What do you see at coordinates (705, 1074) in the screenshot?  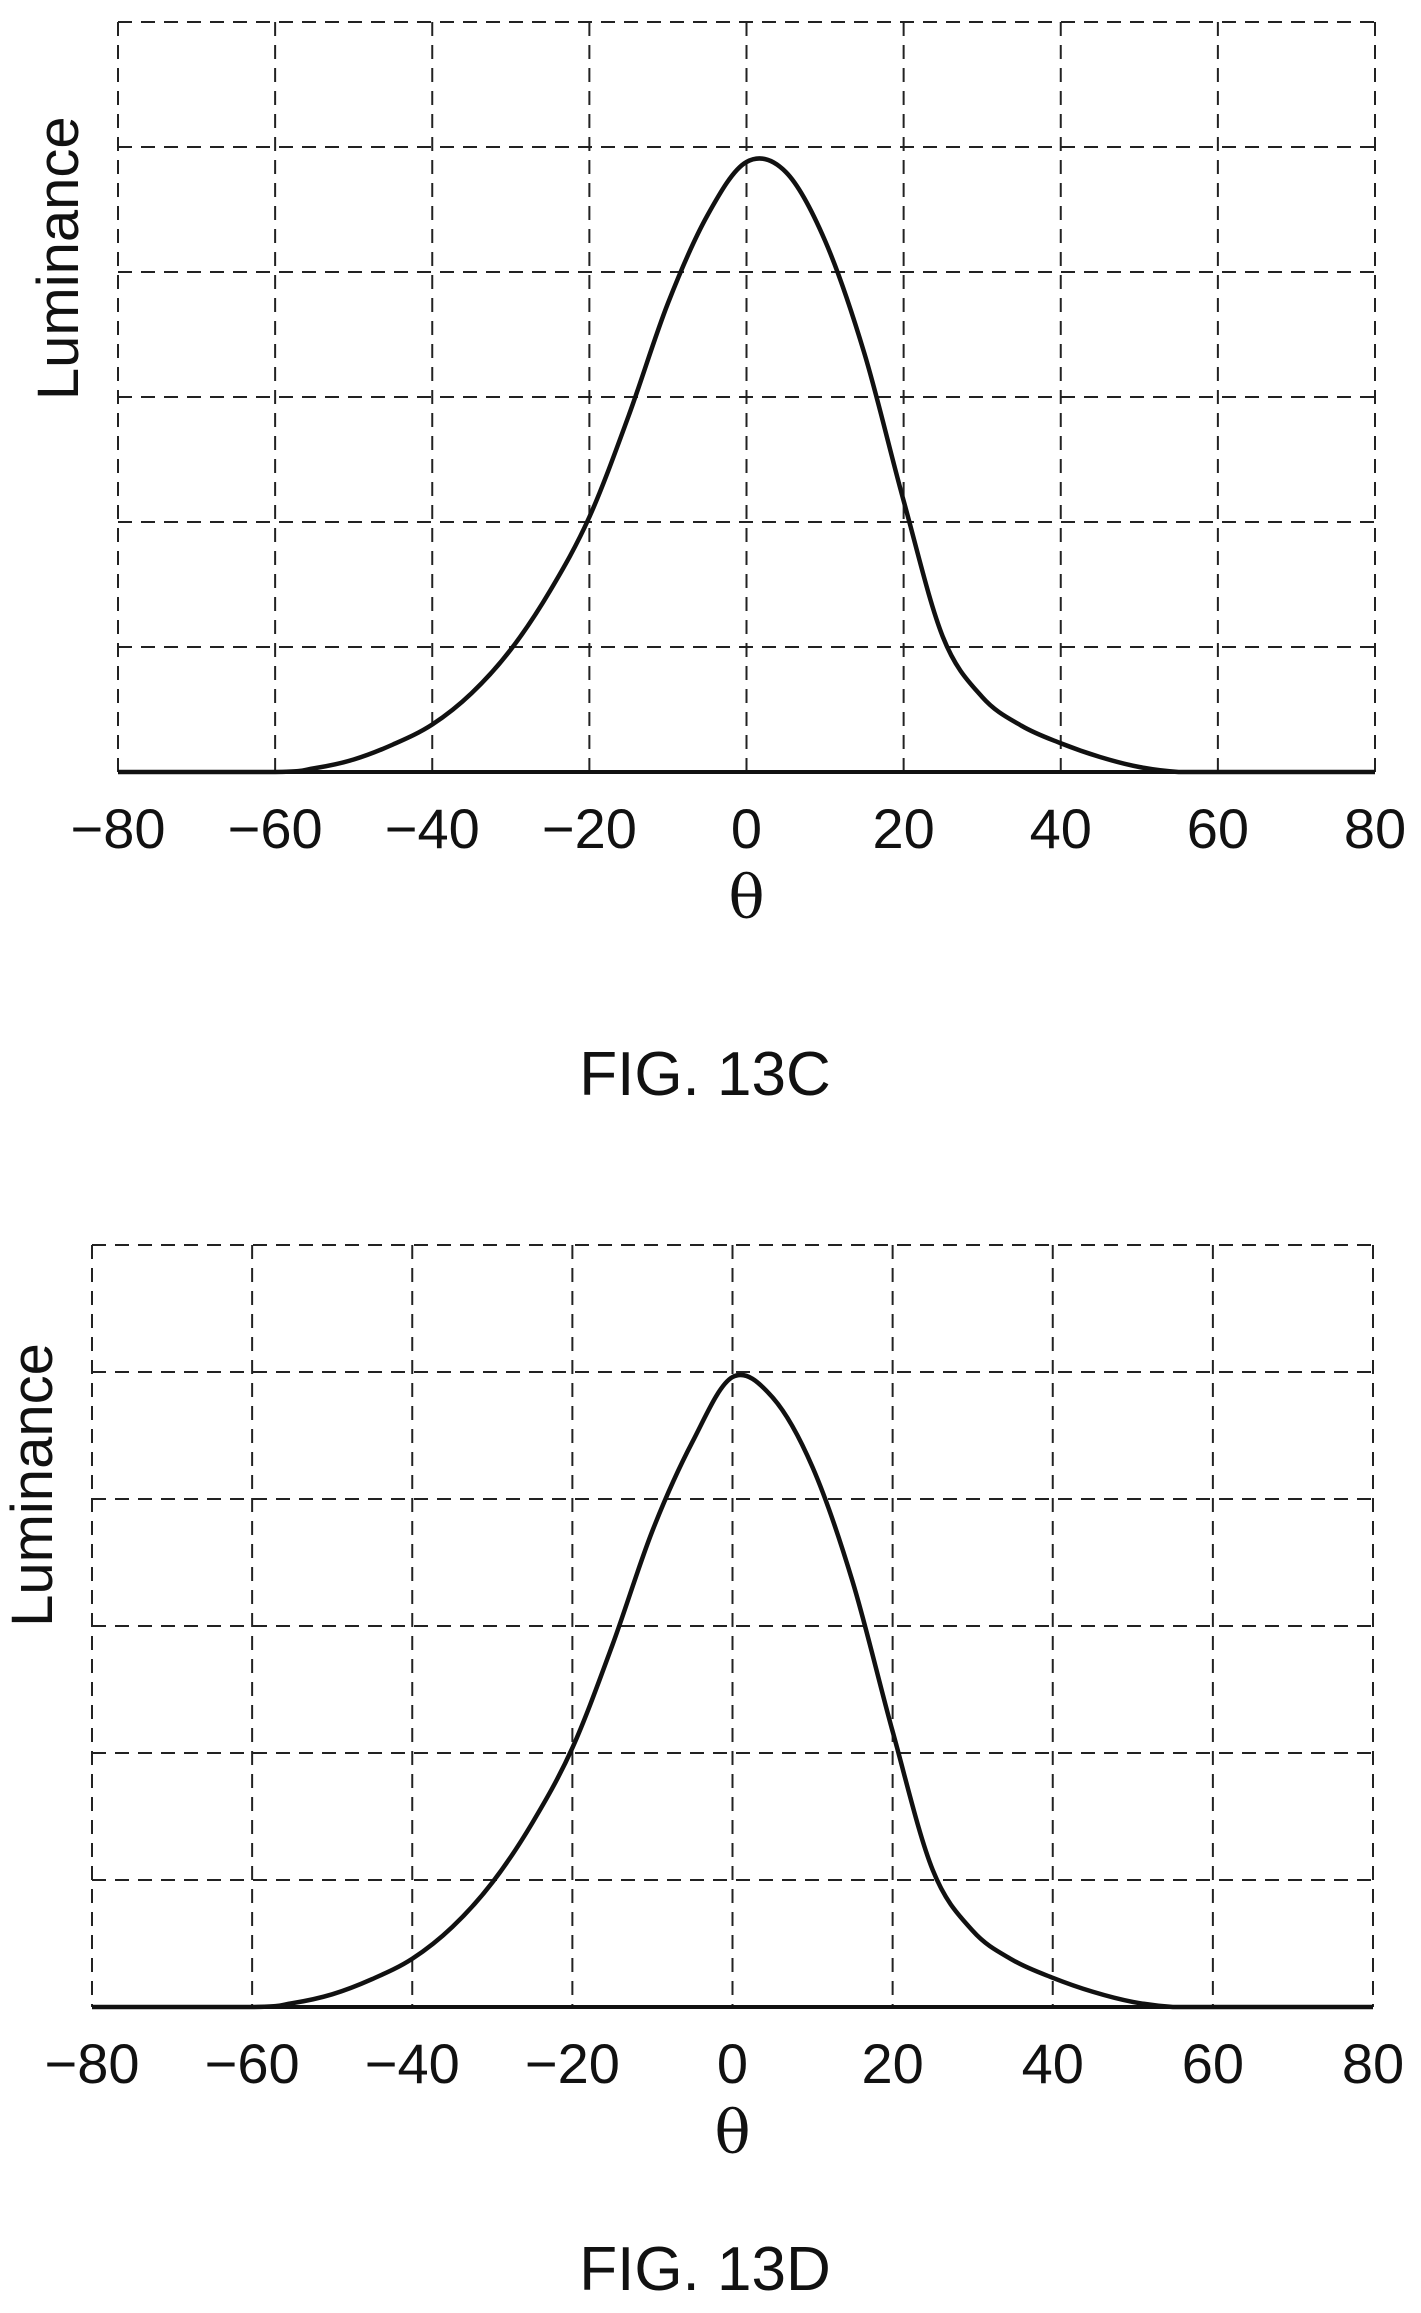 I see `figure-caption: FIG. 13C` at bounding box center [705, 1074].